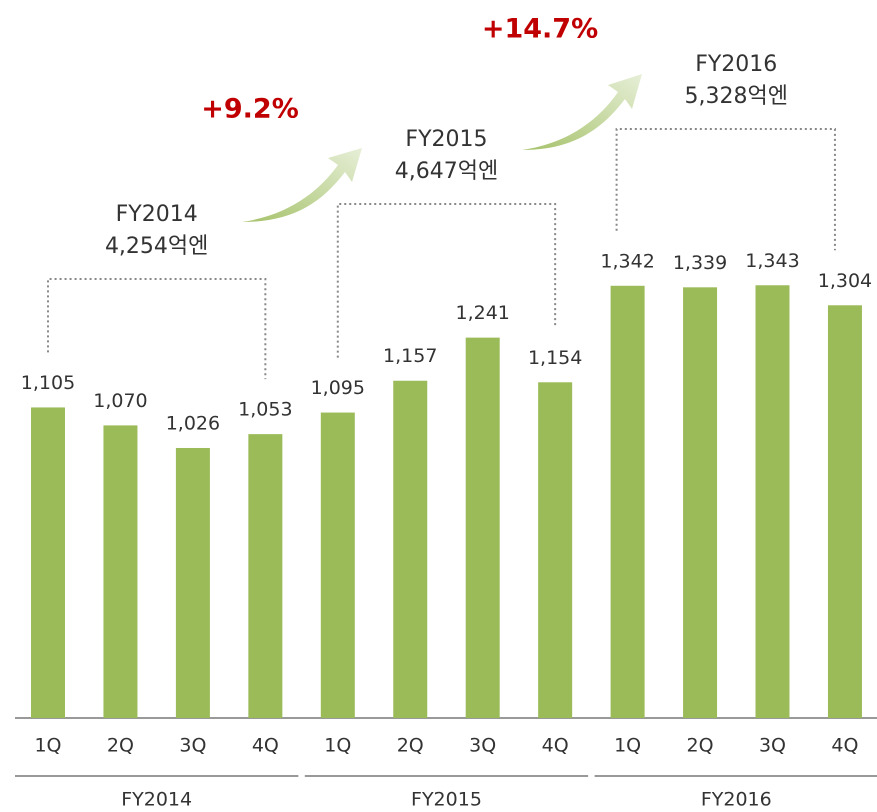 This screenshot has width=877, height=812. Describe the element at coordinates (446, 139) in the screenshot. I see `group-title: FY2015` at that location.